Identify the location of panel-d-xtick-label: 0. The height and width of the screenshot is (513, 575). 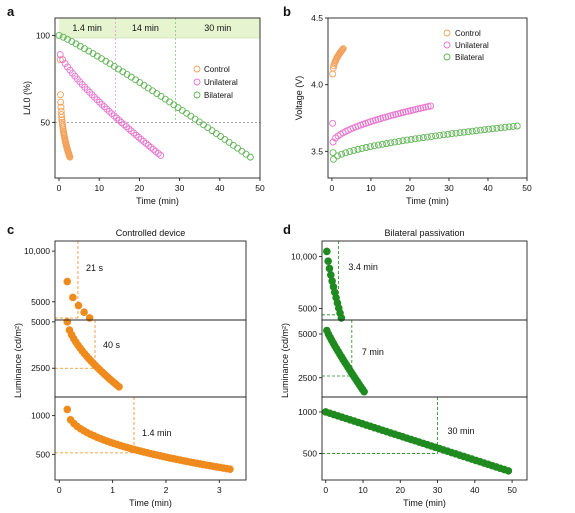
(325, 490).